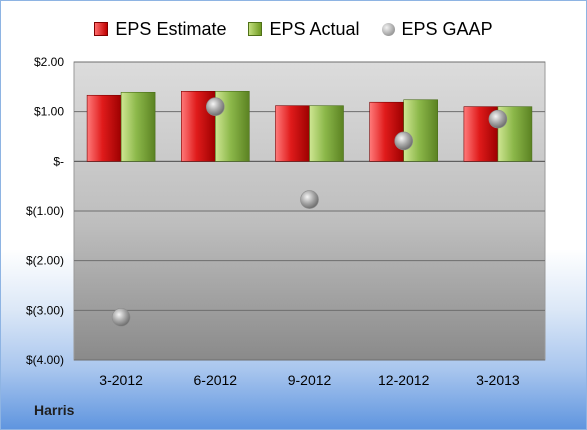 The image size is (587, 430). What do you see at coordinates (498, 380) in the screenshot?
I see `x-tick-label: 3-2013` at bounding box center [498, 380].